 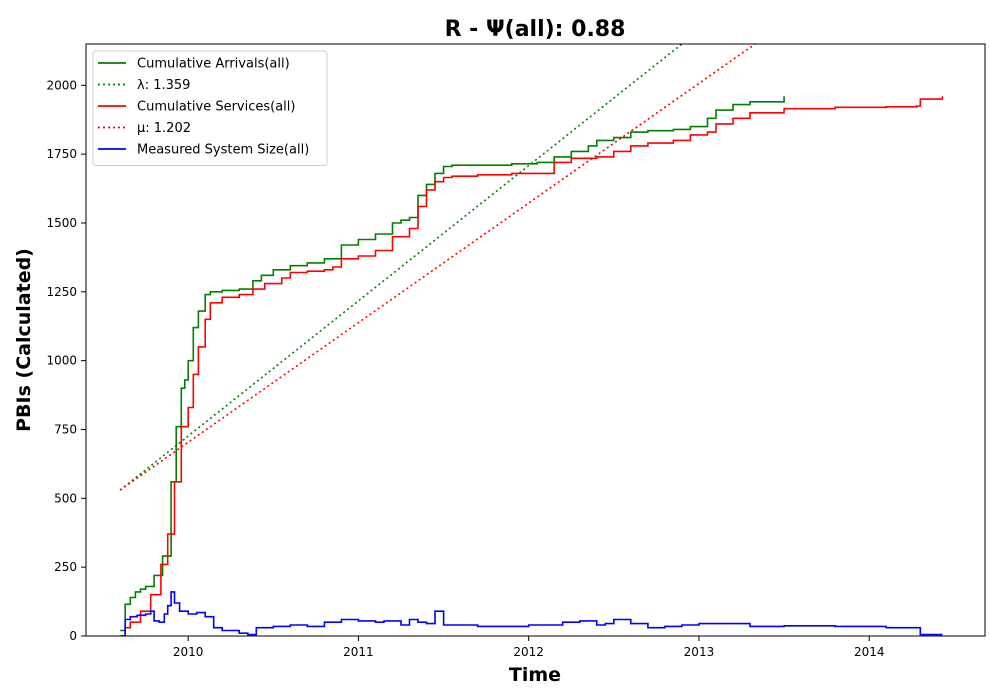 What do you see at coordinates (73, 636) in the screenshot?
I see `y-tick-label: 0` at bounding box center [73, 636].